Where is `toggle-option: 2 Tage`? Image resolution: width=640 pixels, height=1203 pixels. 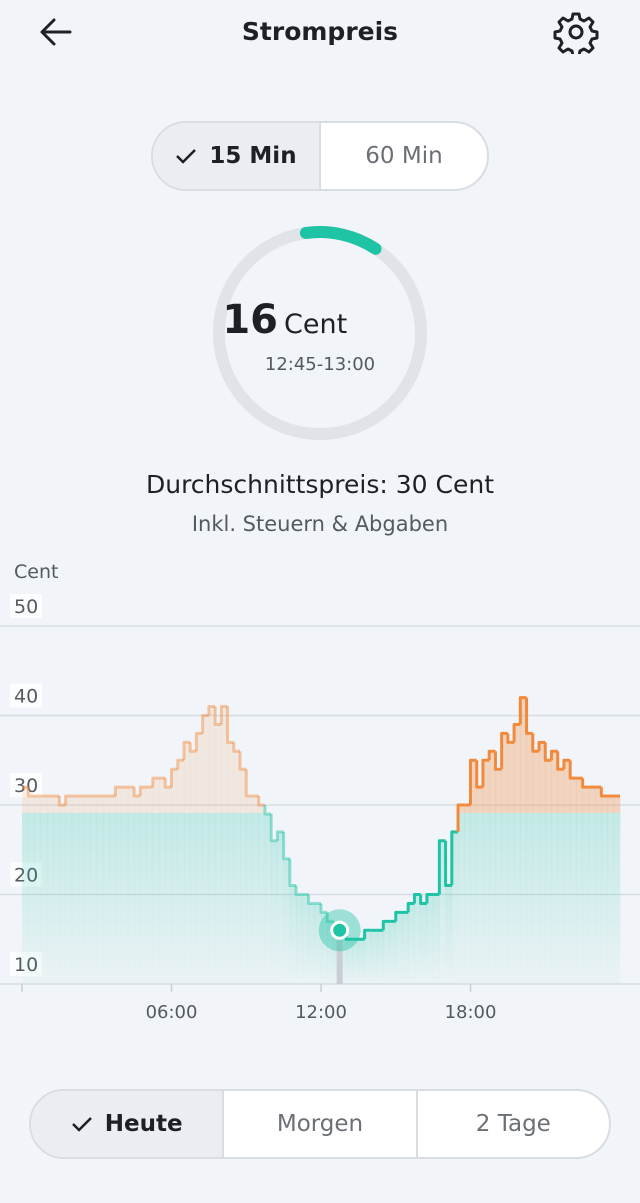 toggle-option: 2 Tage is located at coordinates (512, 1124).